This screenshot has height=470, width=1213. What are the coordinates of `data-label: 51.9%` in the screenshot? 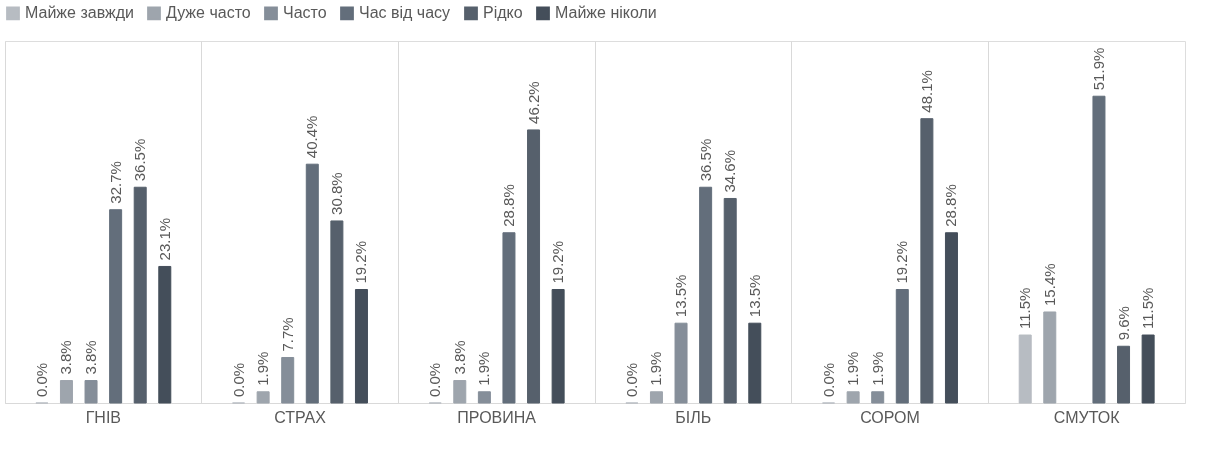 It's located at (1098, 69).